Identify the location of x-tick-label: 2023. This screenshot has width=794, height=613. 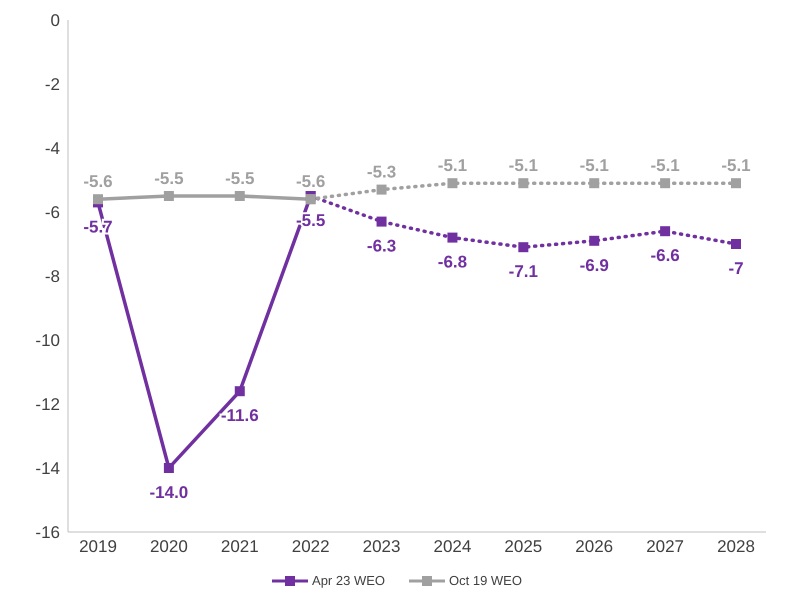
(381, 546).